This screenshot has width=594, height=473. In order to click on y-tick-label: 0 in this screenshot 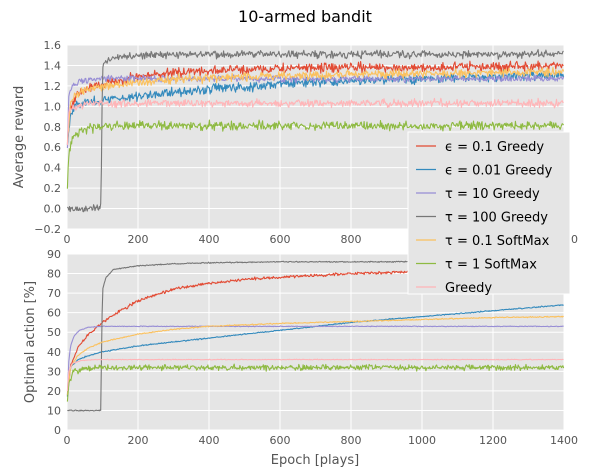, I will do `click(57, 430)`.